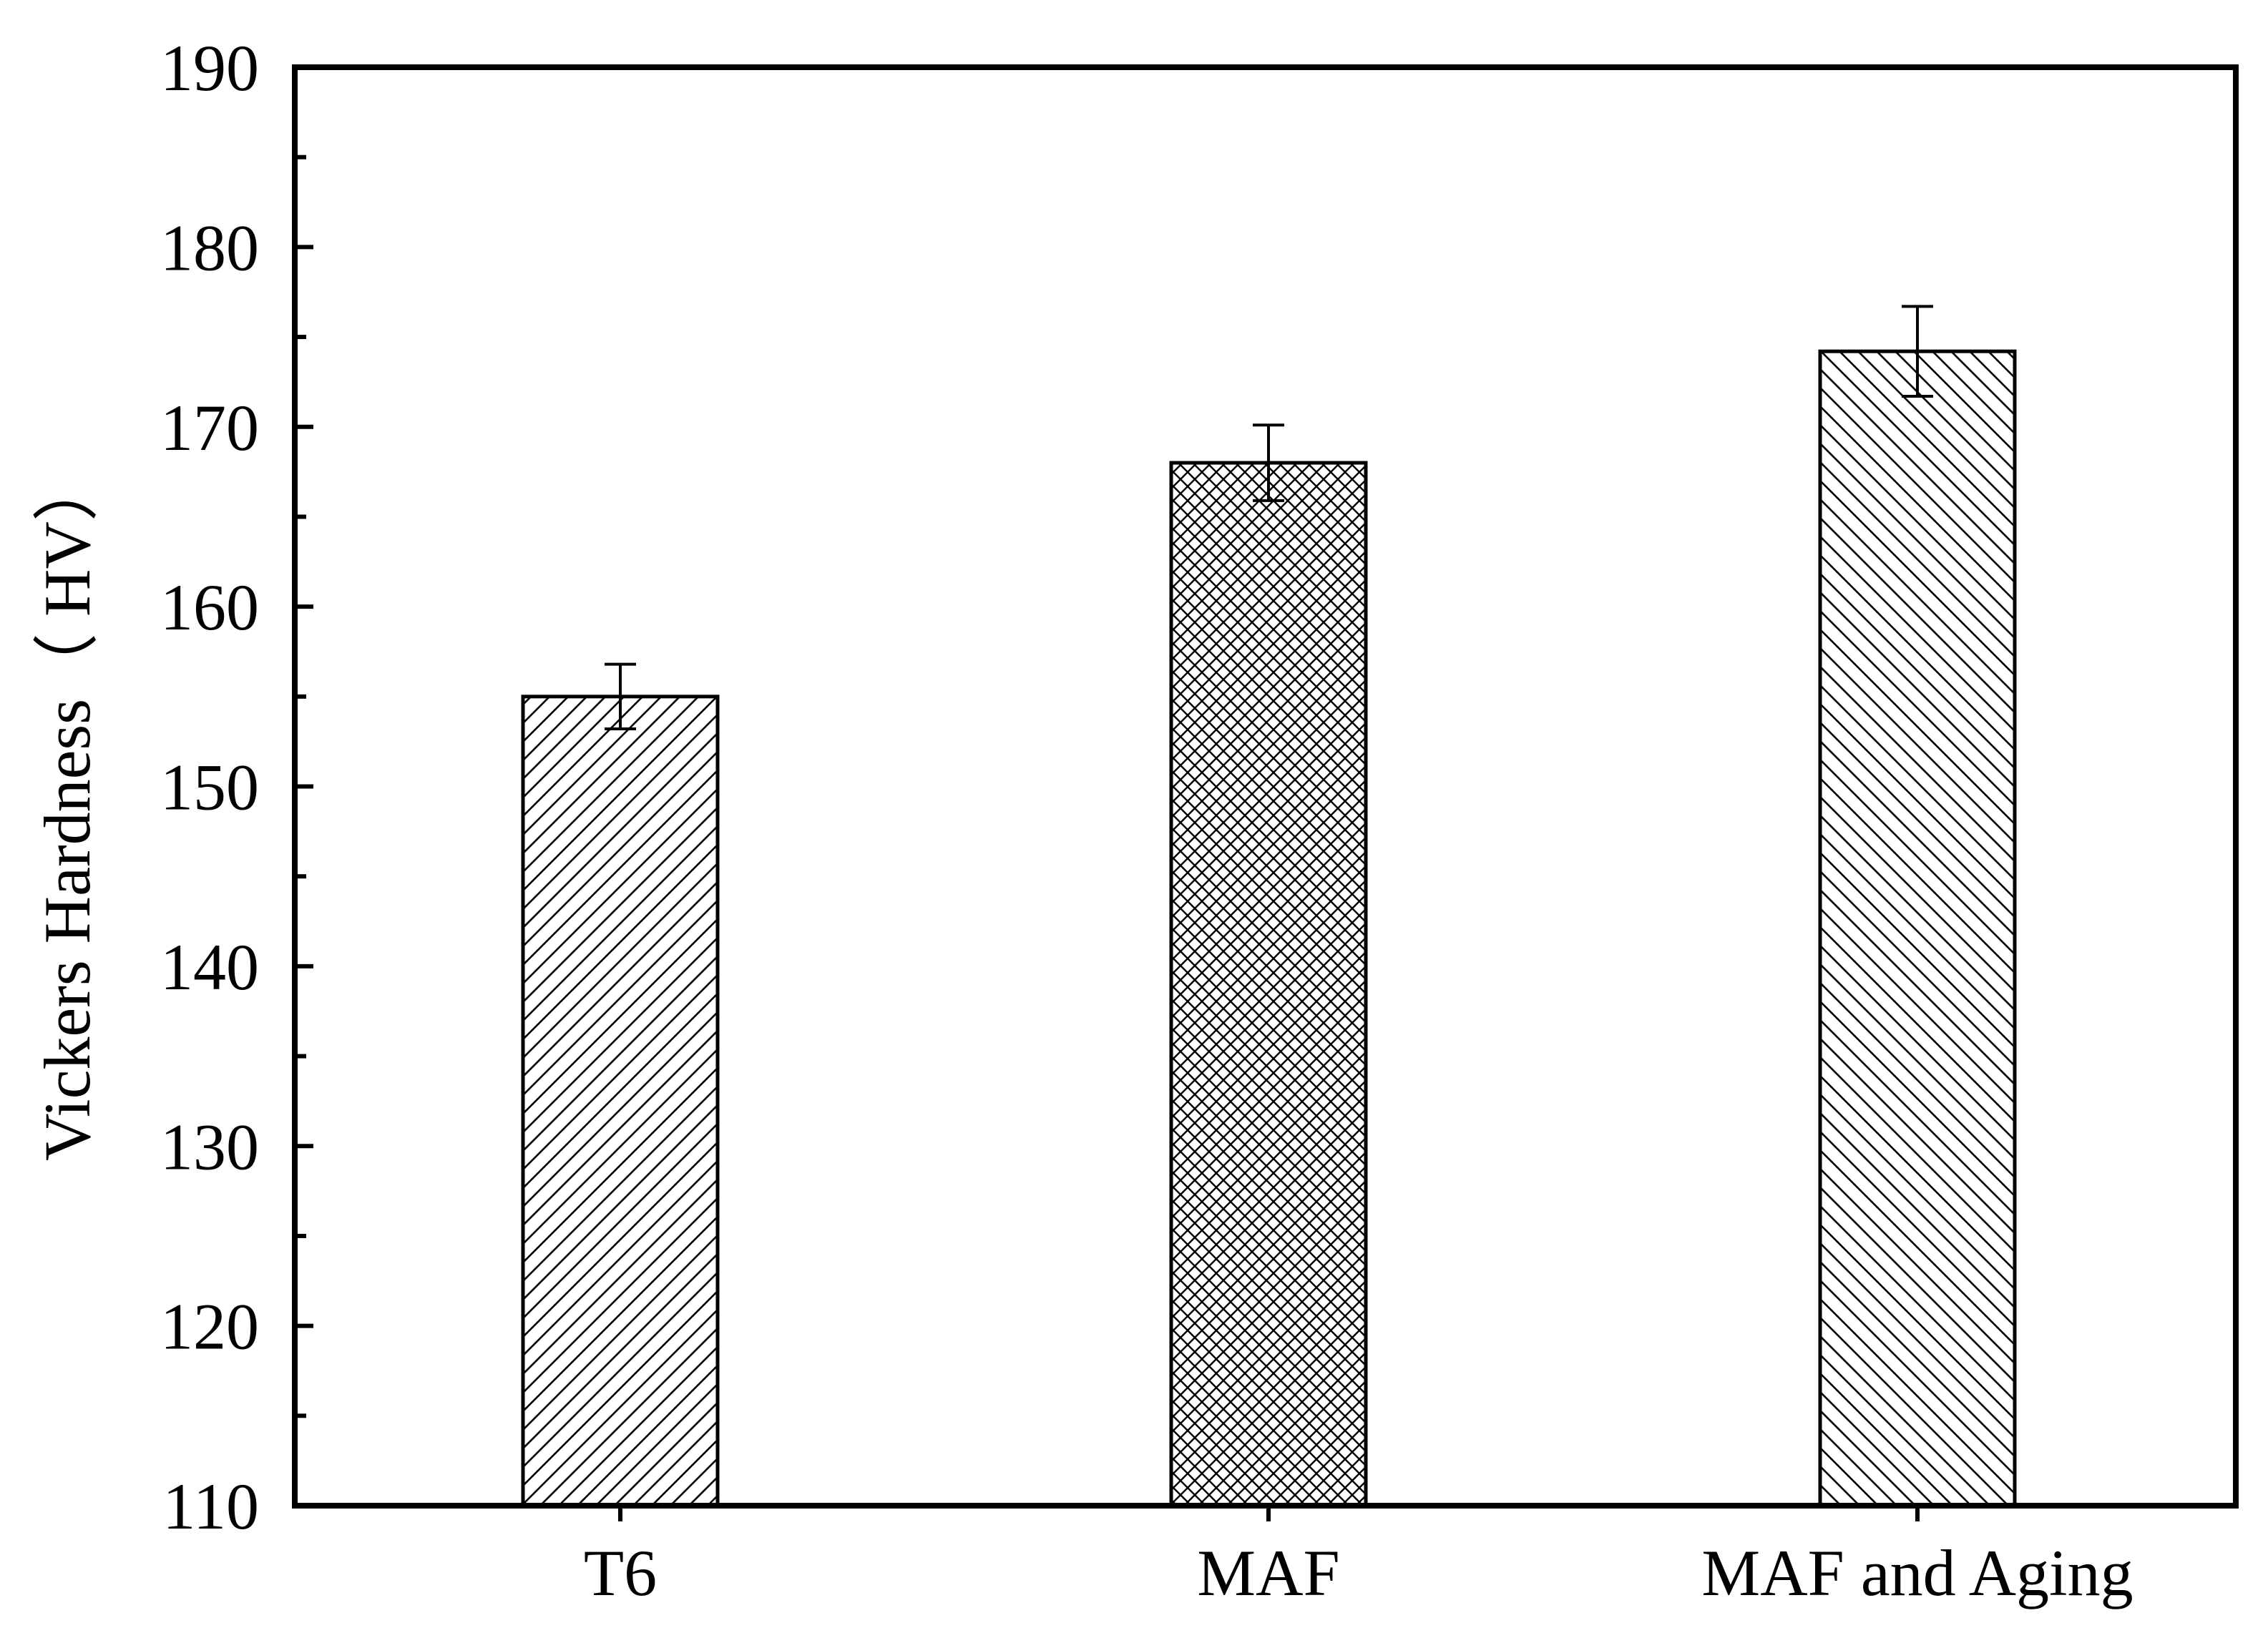 The width and height of the screenshot is (2268, 1643). What do you see at coordinates (210, 1506) in the screenshot?
I see `y-tick-label-110: 110` at bounding box center [210, 1506].